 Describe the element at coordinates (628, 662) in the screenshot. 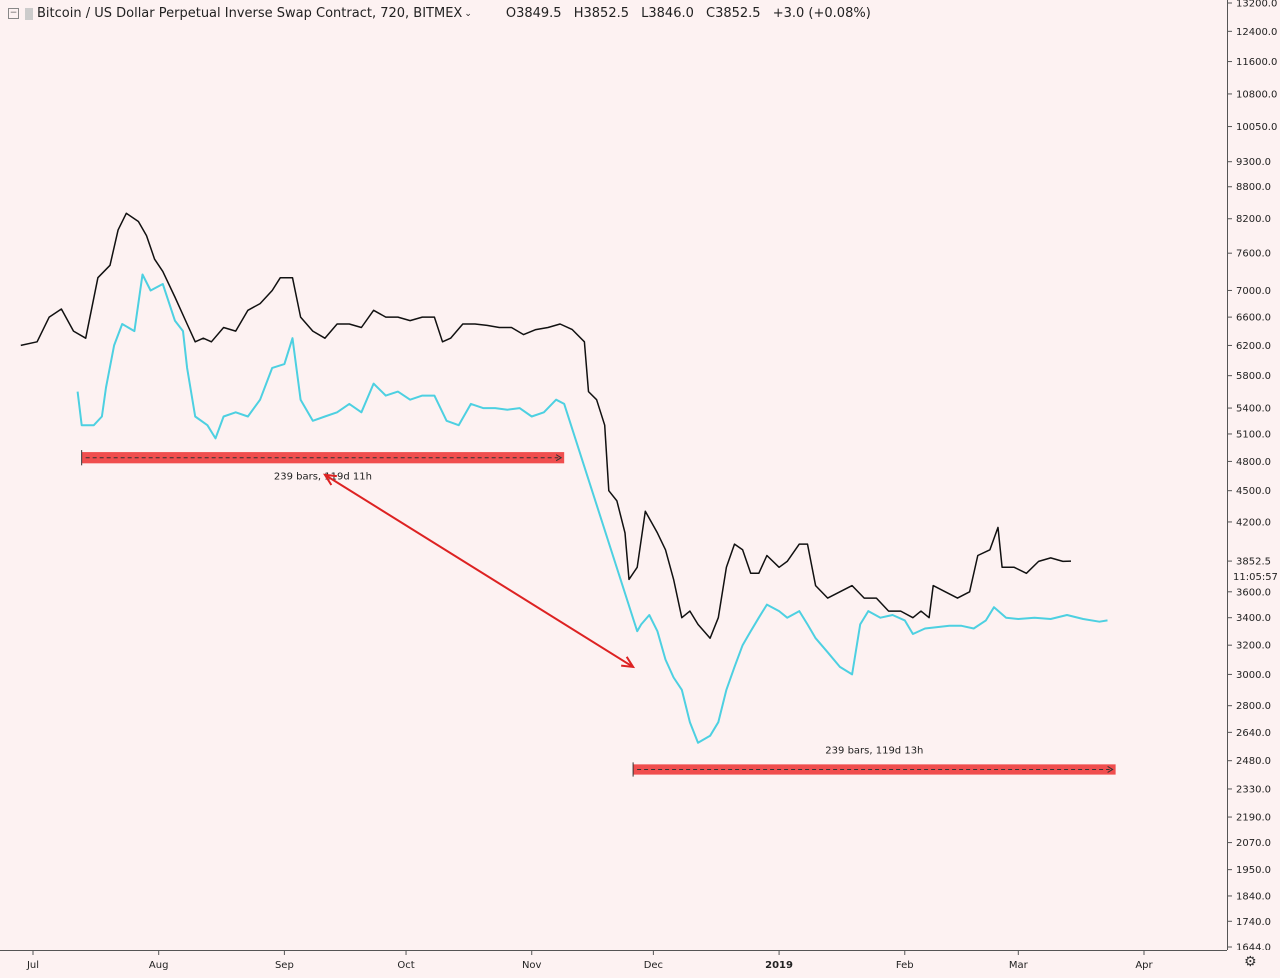

I see `arrow-head-end` at that location.